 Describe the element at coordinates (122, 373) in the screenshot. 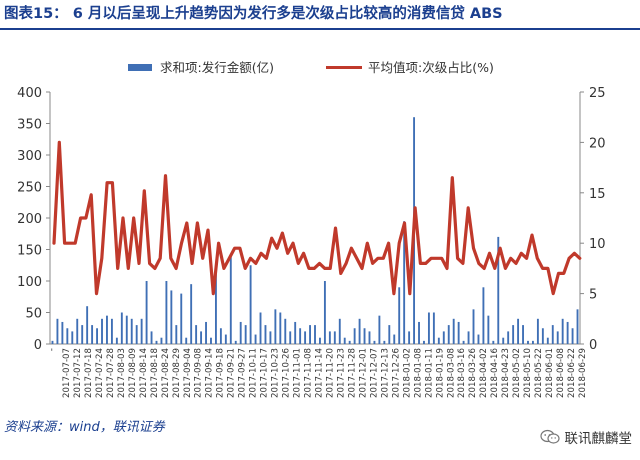

I see `x-tick-label: 2017-08-03` at that location.